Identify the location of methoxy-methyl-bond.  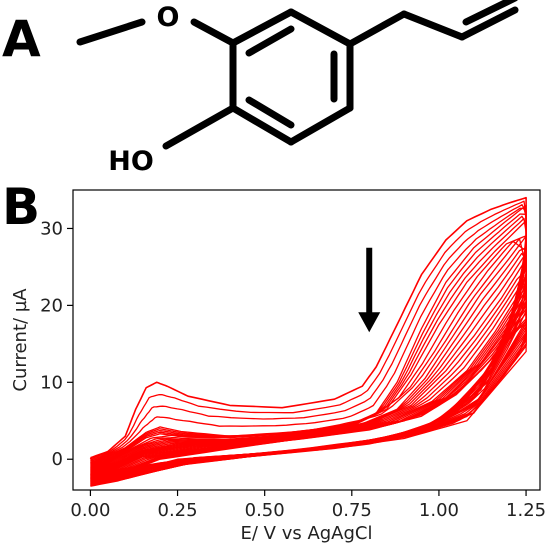
(111, 32).